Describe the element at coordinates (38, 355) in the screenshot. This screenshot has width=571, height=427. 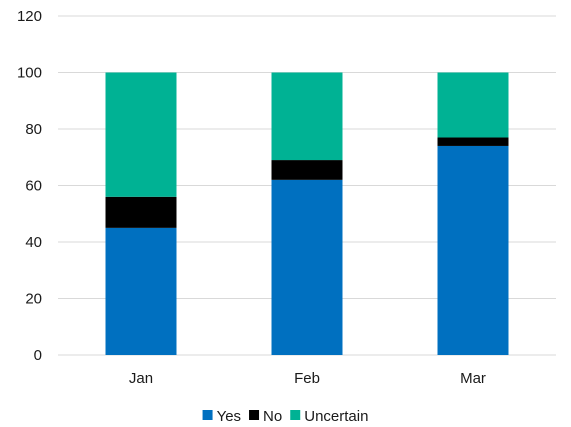
I see `y-tick-label: 0` at that location.